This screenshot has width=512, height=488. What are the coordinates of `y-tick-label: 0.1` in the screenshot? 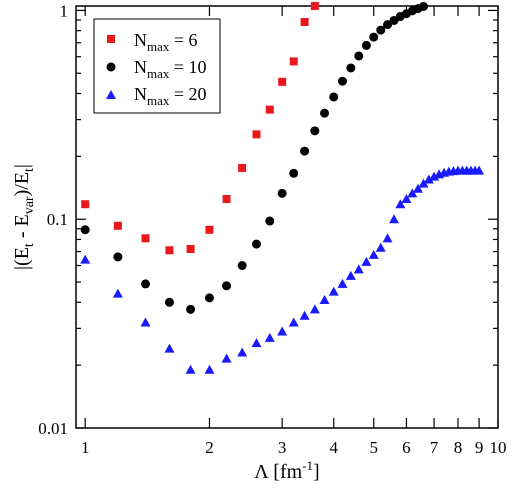 It's located at (57, 219).